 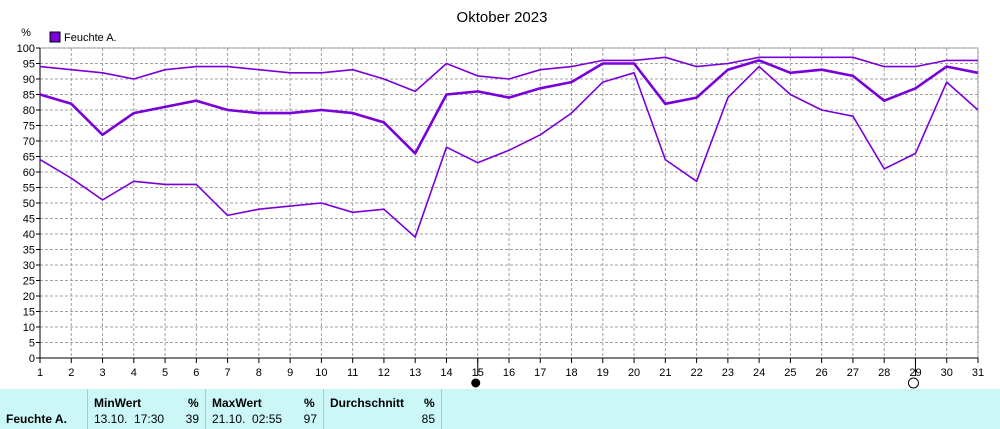 I want to click on y-tick-label: 95, so click(x=29, y=65).